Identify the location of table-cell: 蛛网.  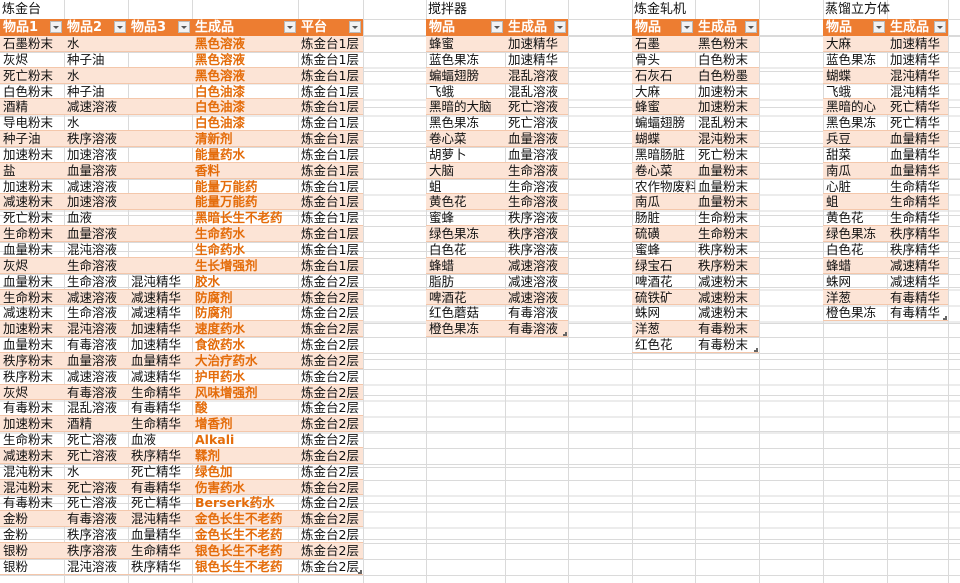
(855, 282).